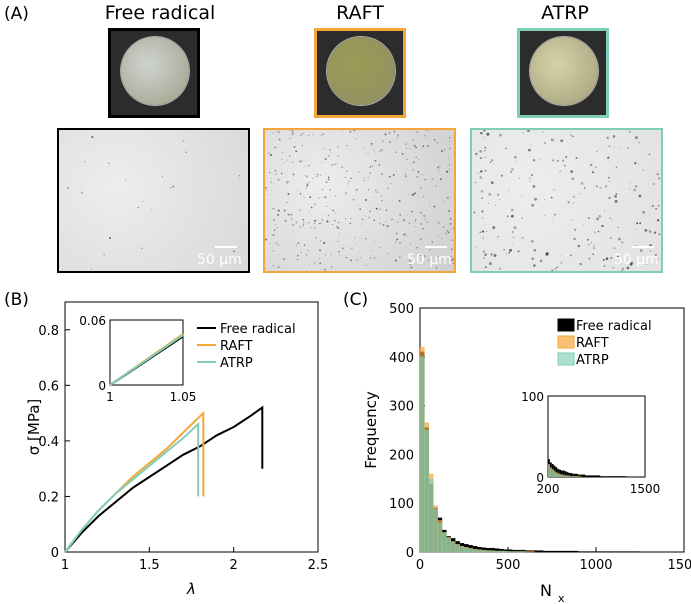 The width and height of the screenshot is (691, 604). Describe the element at coordinates (48, 442) in the screenshot. I see `y-tick-label: 0.4` at that location.